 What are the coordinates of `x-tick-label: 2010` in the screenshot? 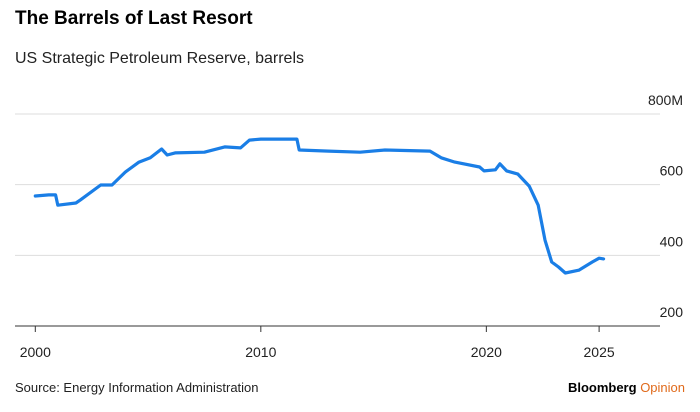 It's located at (260, 352).